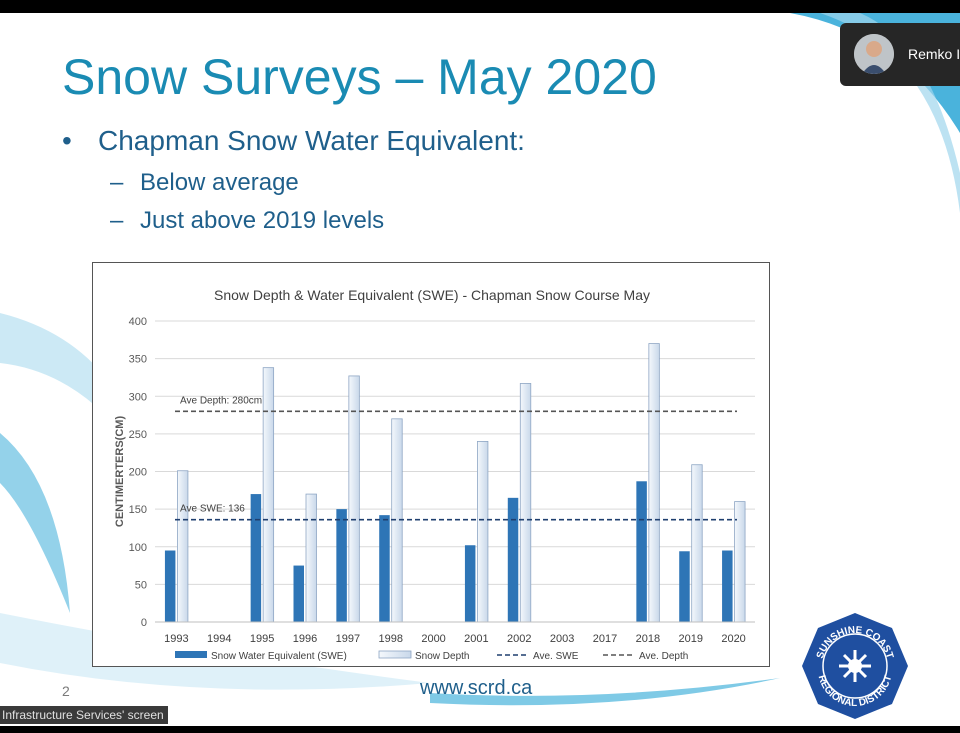 This screenshot has width=960, height=733. I want to click on x-tick-label: 2001, so click(476, 639).